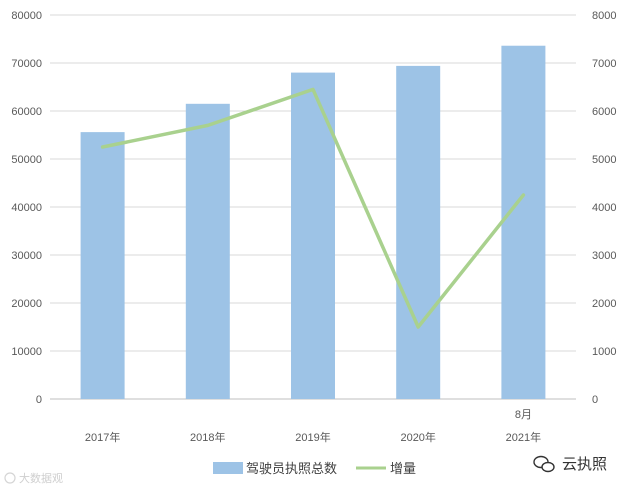 The width and height of the screenshot is (628, 491). I want to click on category-label: 2020年, so click(417, 437).